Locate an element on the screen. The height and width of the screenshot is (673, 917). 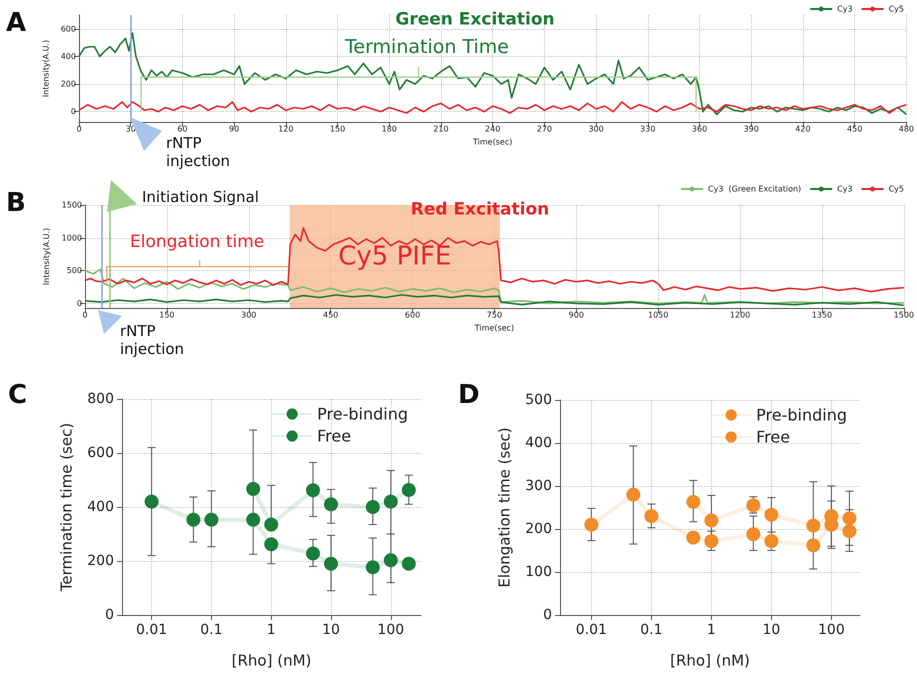
chart-title: Red Excitation is located at coordinates (480, 210).